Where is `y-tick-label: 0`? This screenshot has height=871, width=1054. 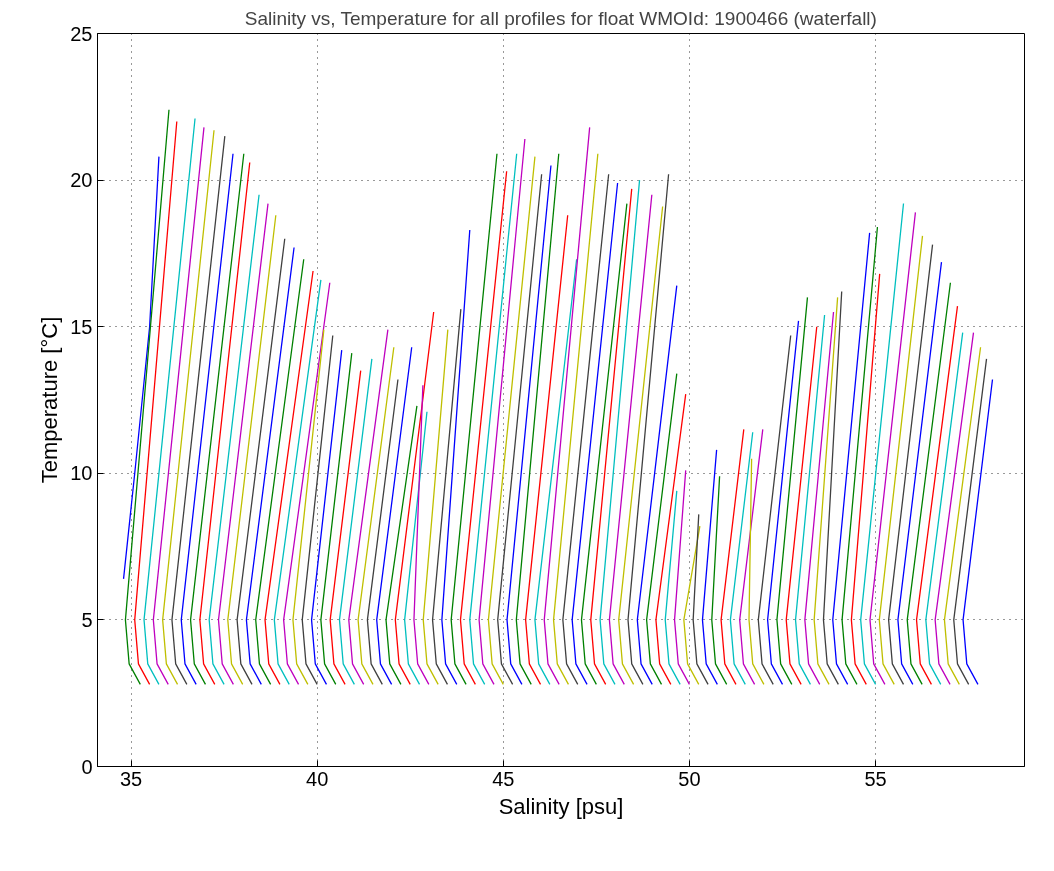 y-tick-label: 0 is located at coordinates (87, 766).